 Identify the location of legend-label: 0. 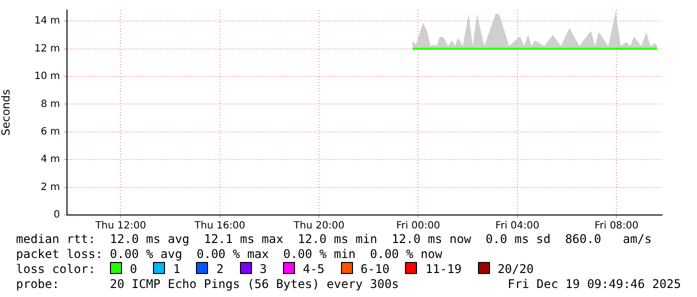
(134, 269).